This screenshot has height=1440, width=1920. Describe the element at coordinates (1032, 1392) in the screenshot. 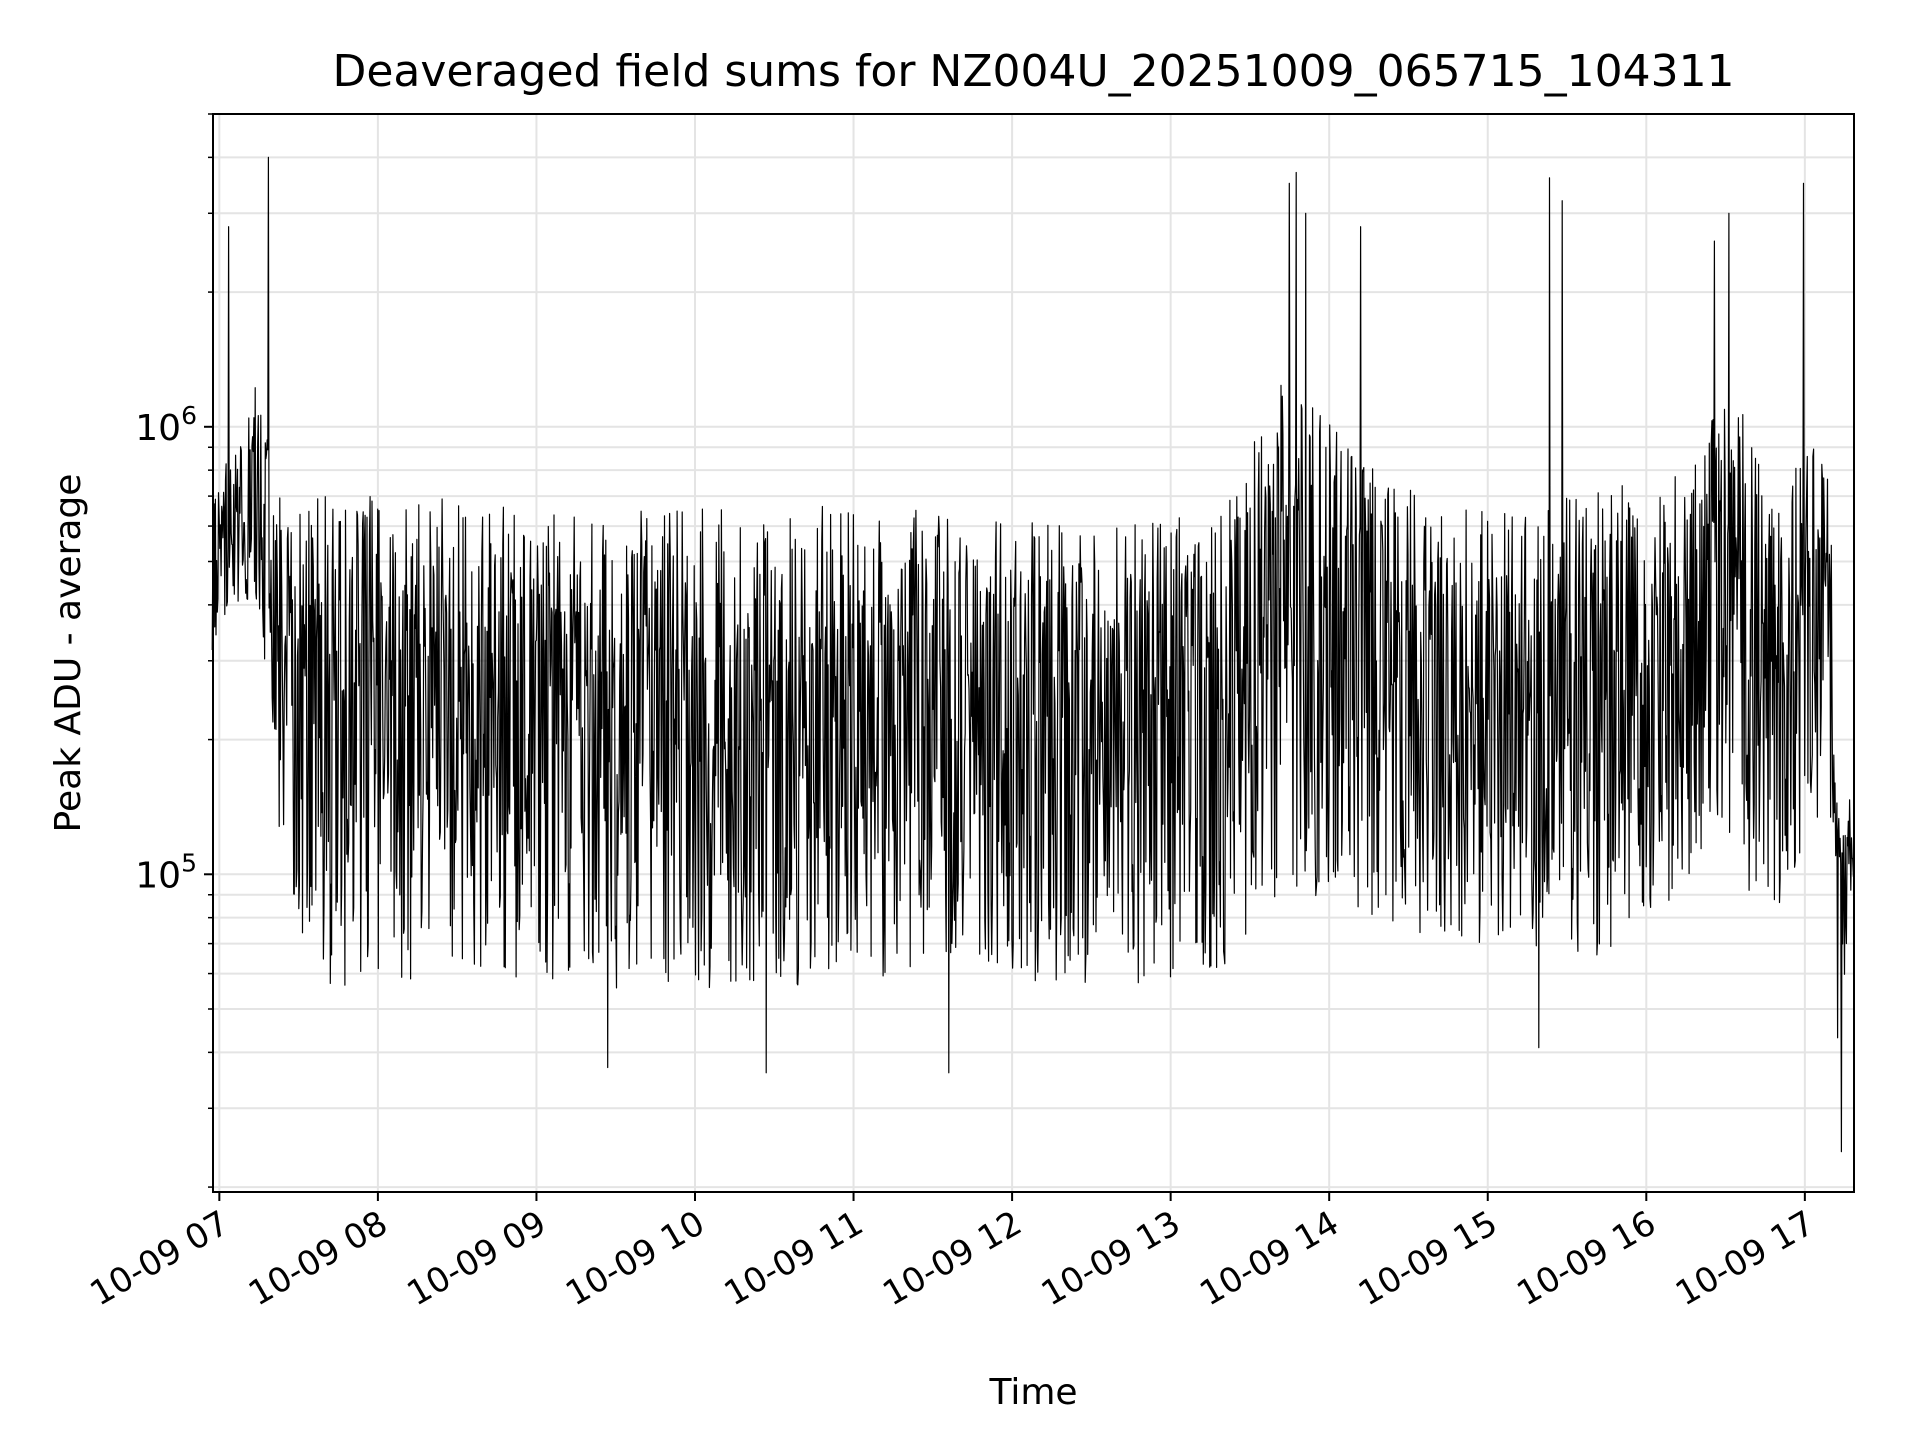

I see `x-axis-label: Time` at that location.